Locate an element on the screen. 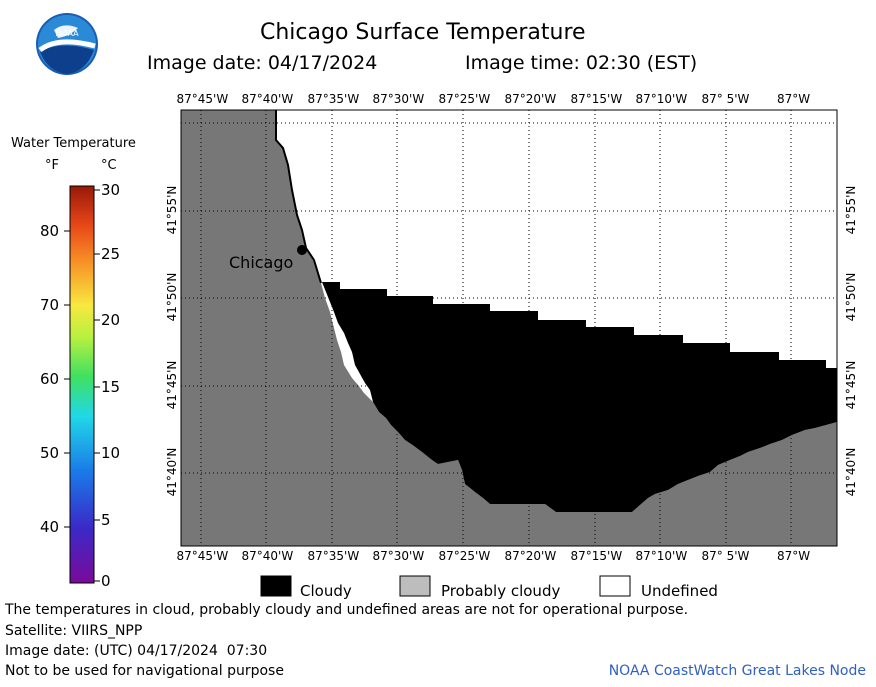 The height and width of the screenshot is (687, 876). lat-label-left: 41°50'N is located at coordinates (172, 297).